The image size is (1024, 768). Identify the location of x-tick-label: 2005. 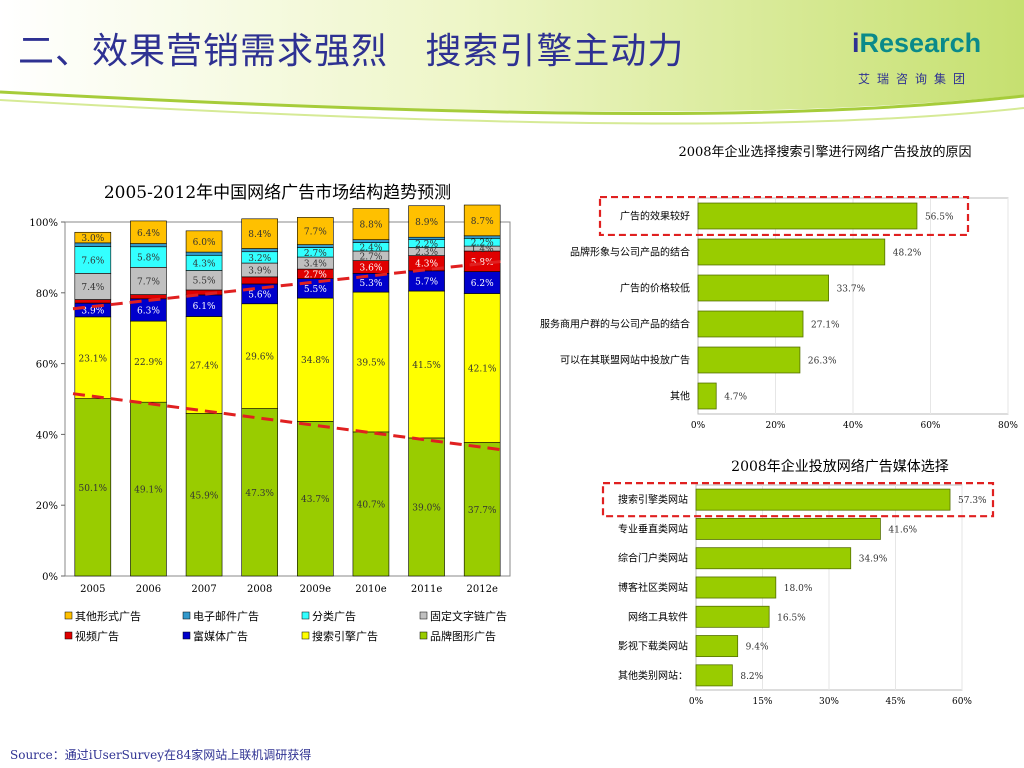
(92, 589).